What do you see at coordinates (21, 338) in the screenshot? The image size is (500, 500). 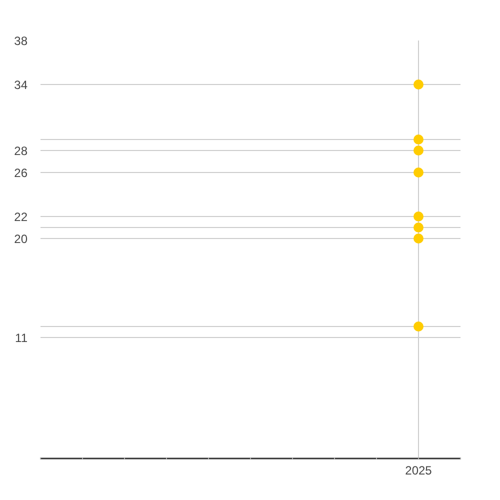 I see `y-tick-label: 11` at bounding box center [21, 338].